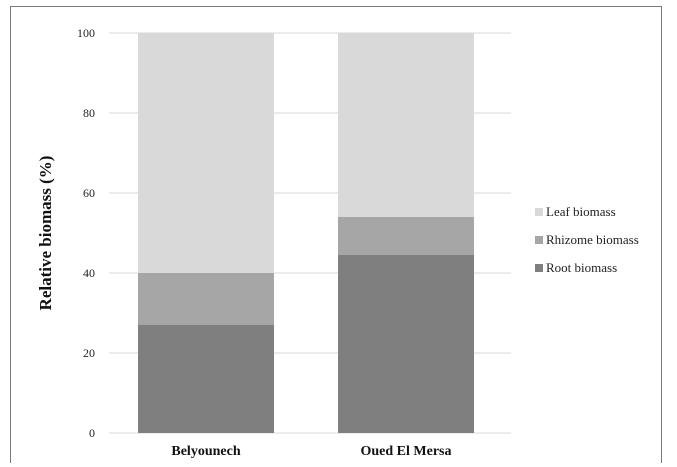  What do you see at coordinates (45, 233) in the screenshot?
I see `y-axis-title: Relative biomass (%)` at bounding box center [45, 233].